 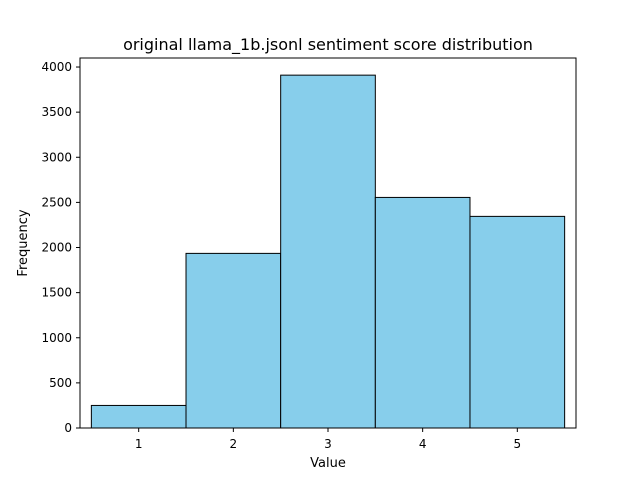 What do you see at coordinates (517, 444) in the screenshot?
I see `x-tick-label: 5` at bounding box center [517, 444].